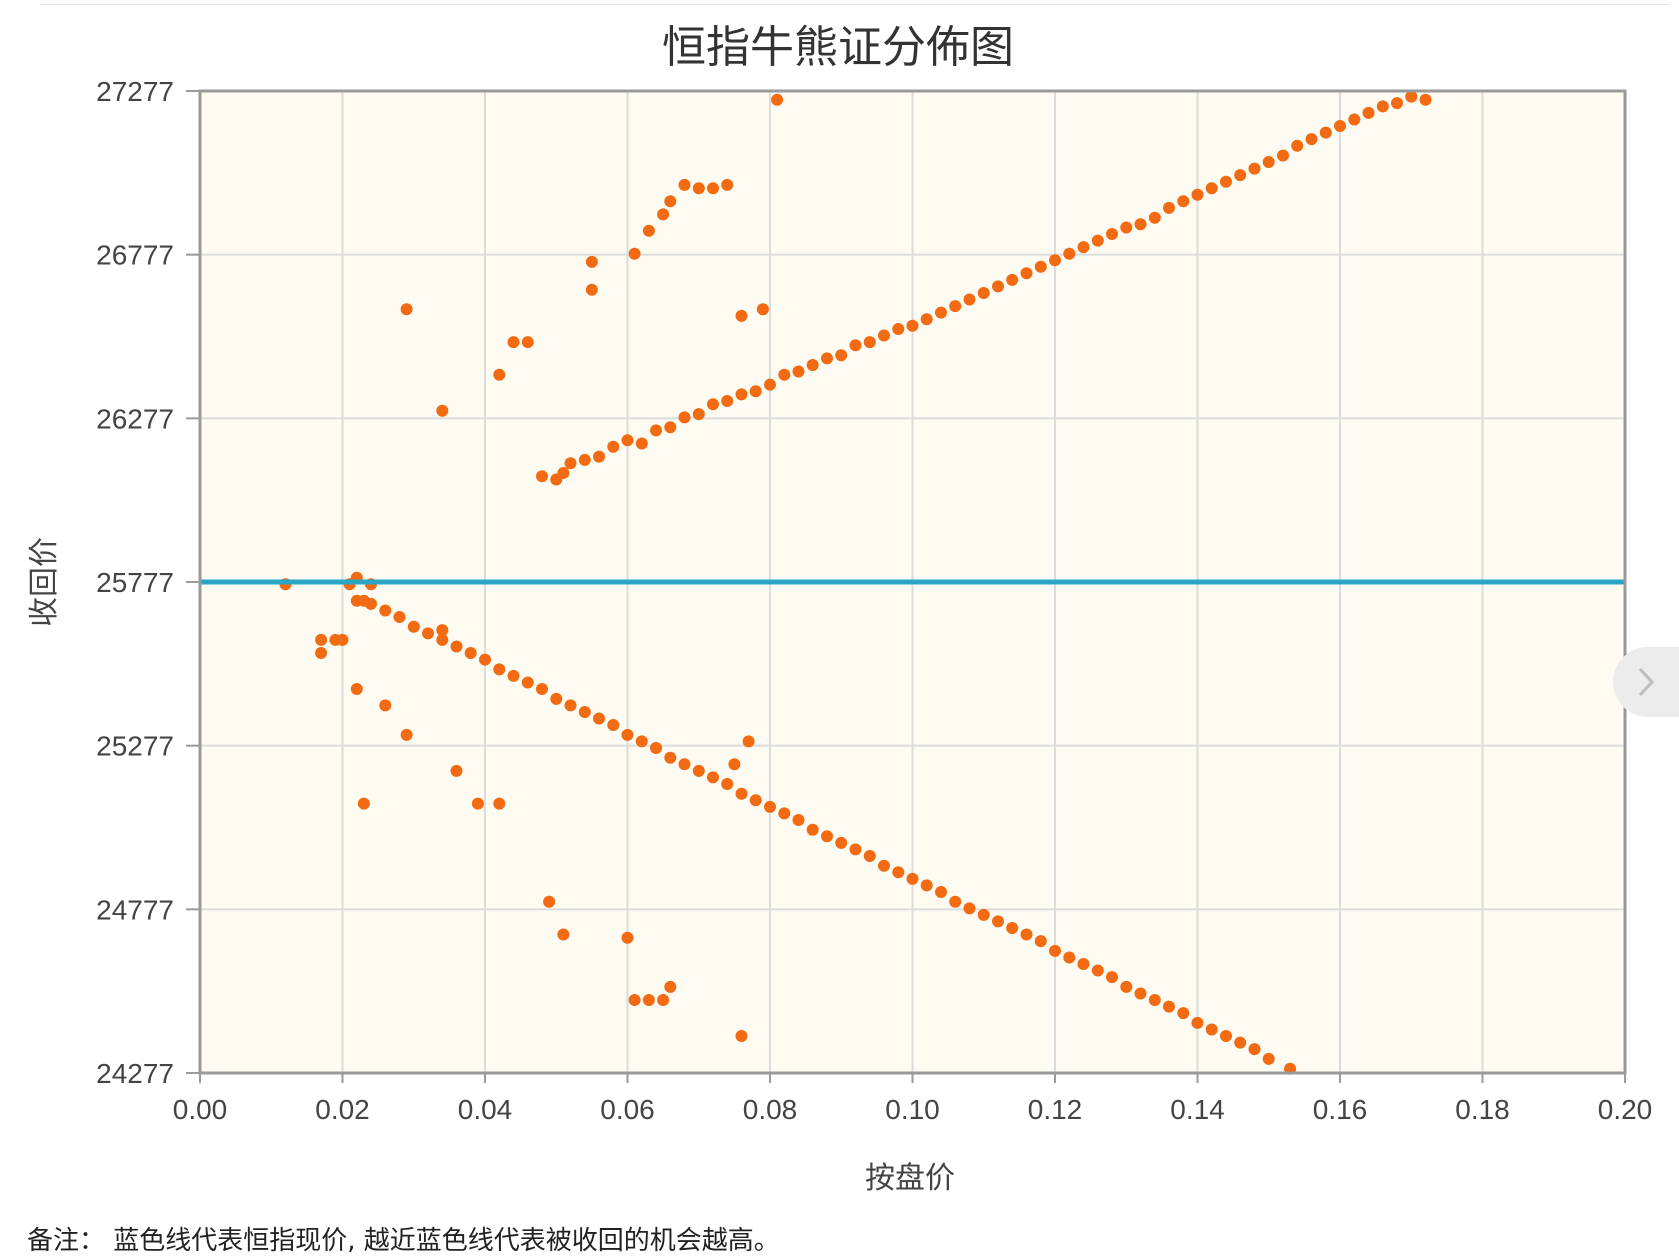  I want to click on next-chart-button, so click(1646, 682).